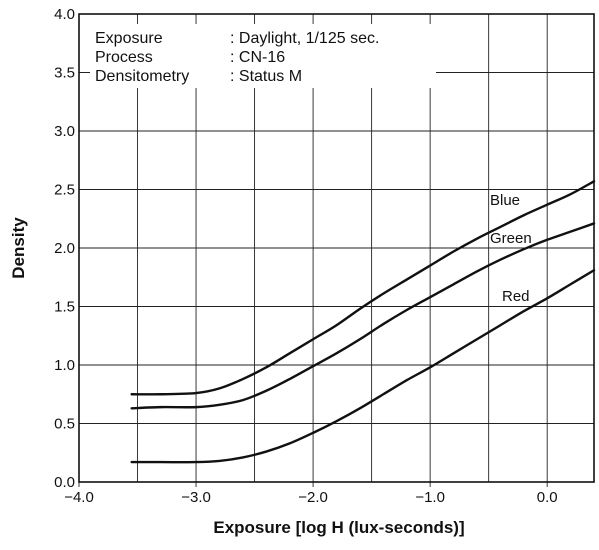 The image size is (599, 550). I want to click on info-box-background, so click(263, 56).